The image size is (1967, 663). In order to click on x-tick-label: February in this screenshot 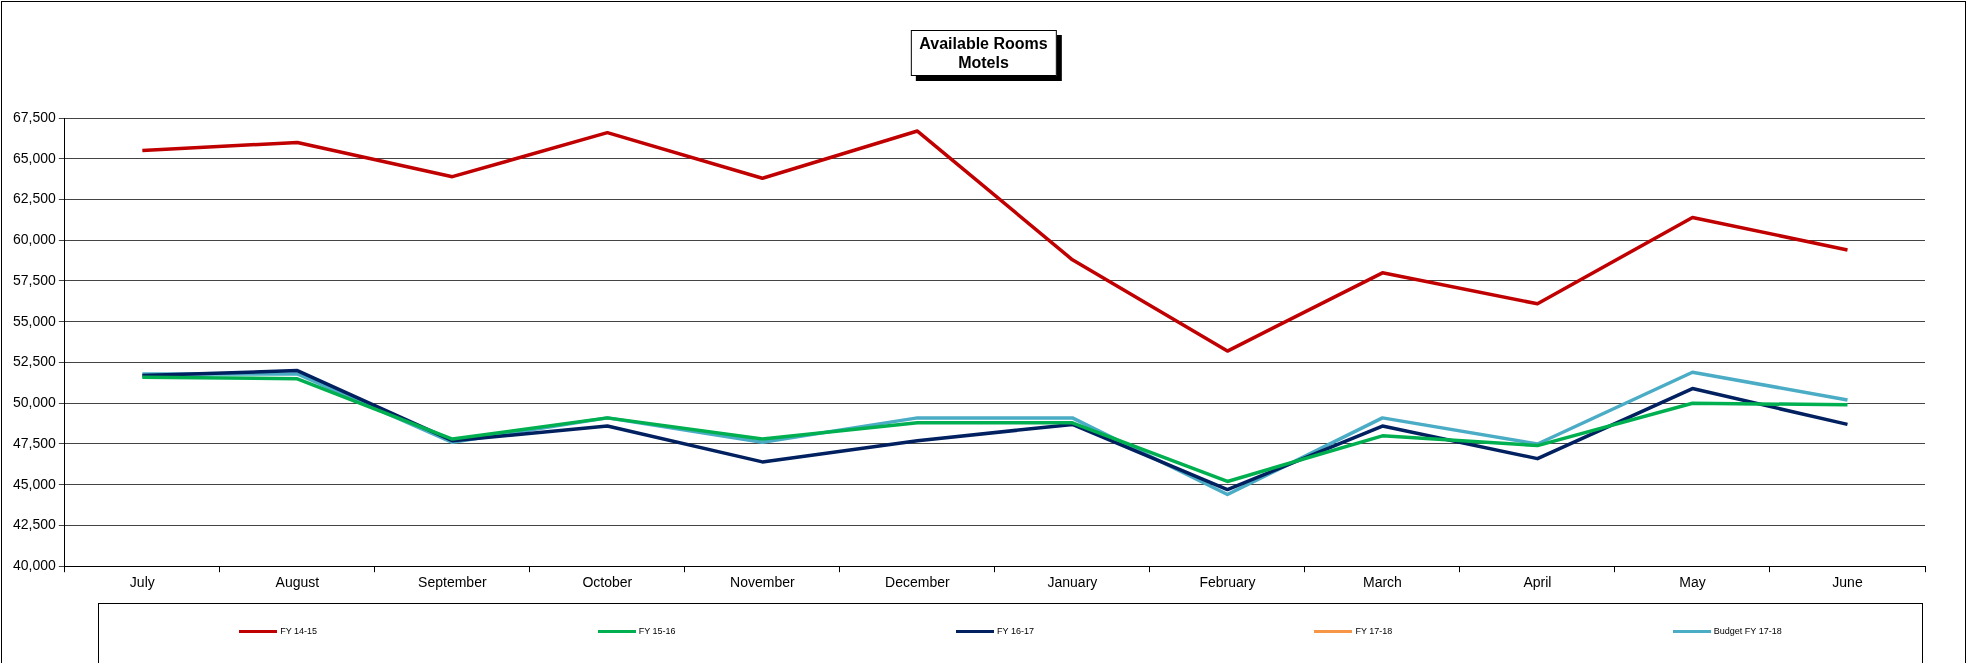, I will do `click(1227, 582)`.